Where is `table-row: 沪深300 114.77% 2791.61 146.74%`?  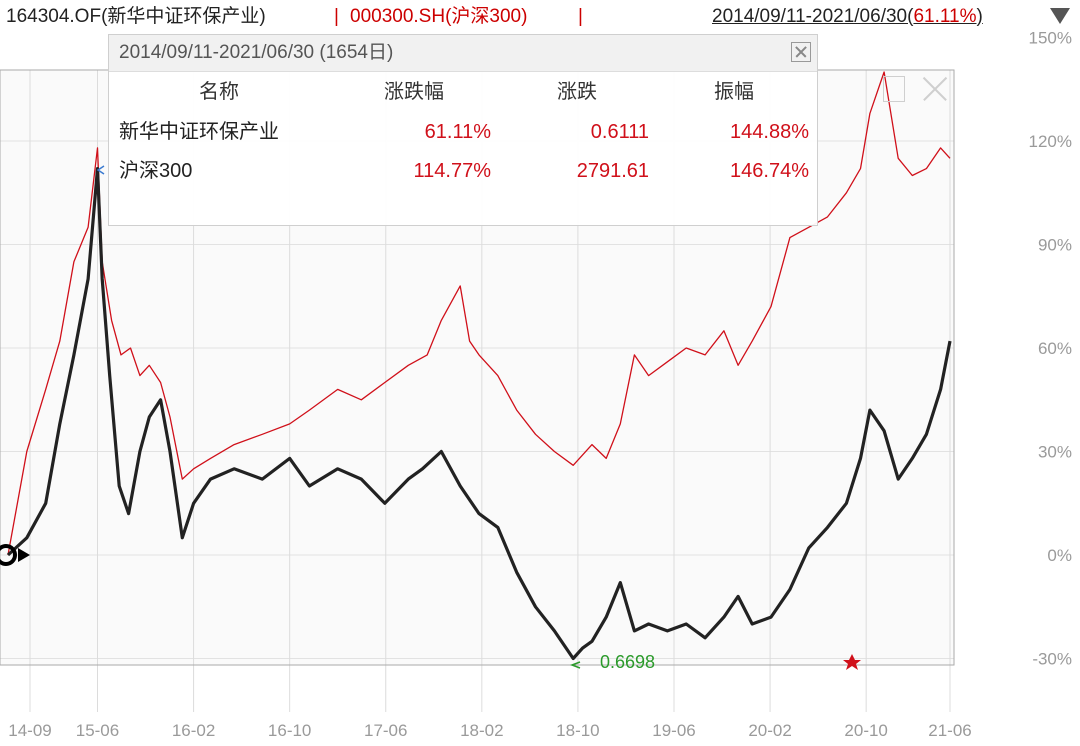
table-row: 沪深300 114.77% 2791.61 146.74% is located at coordinates (464, 171).